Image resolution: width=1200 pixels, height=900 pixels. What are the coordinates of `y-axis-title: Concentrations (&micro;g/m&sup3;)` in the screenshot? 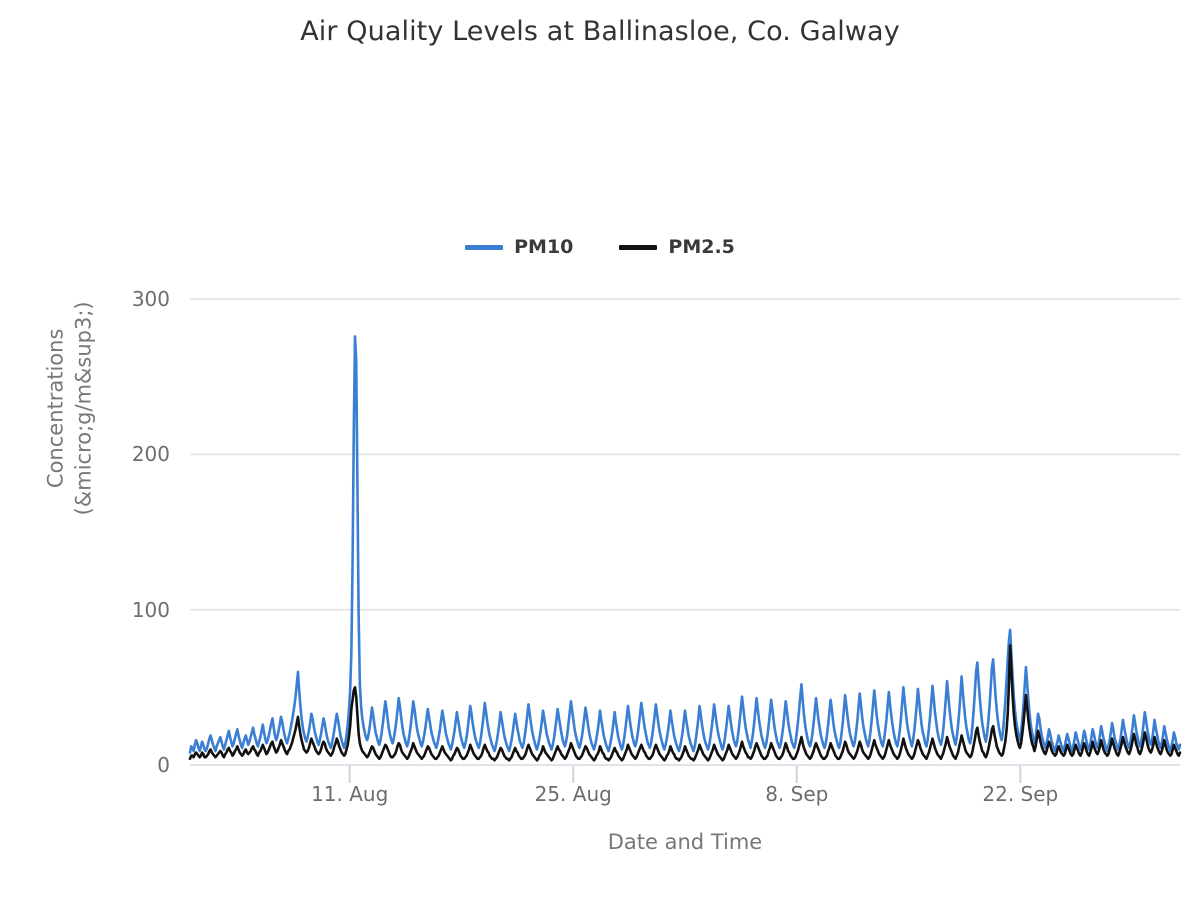 It's located at (70, 408).